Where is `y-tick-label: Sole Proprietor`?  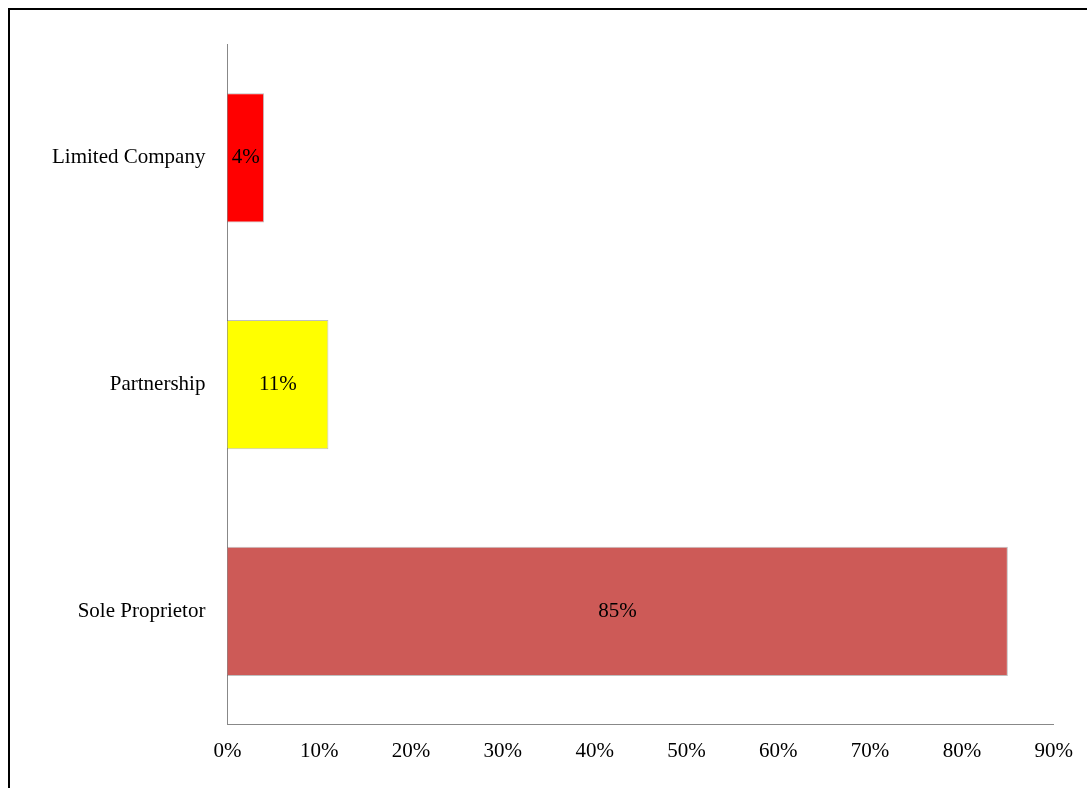
y-tick-label: Sole Proprietor is located at coordinates (141, 609).